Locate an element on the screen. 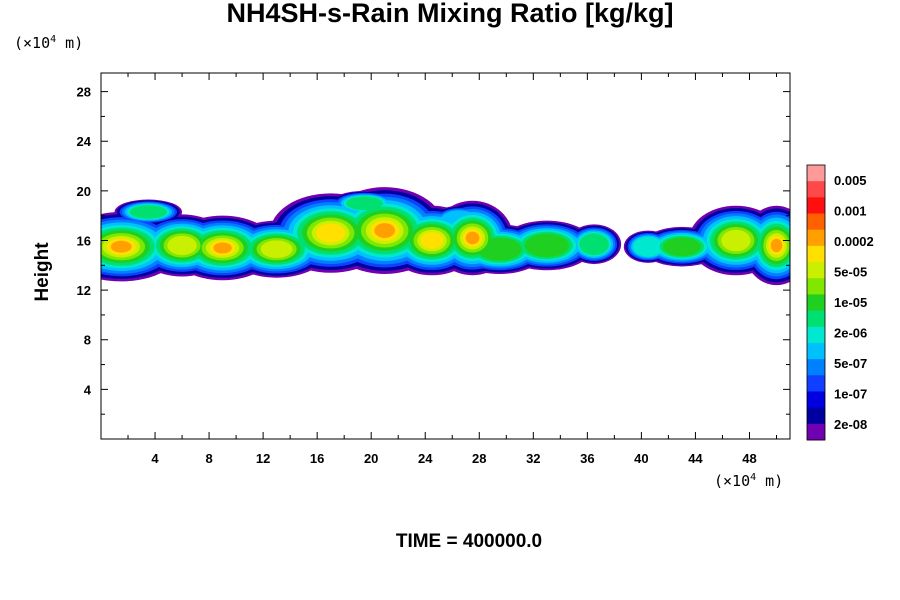 This screenshot has height=600, width=900. colorbar-label: 2e-06 is located at coordinates (850, 333).